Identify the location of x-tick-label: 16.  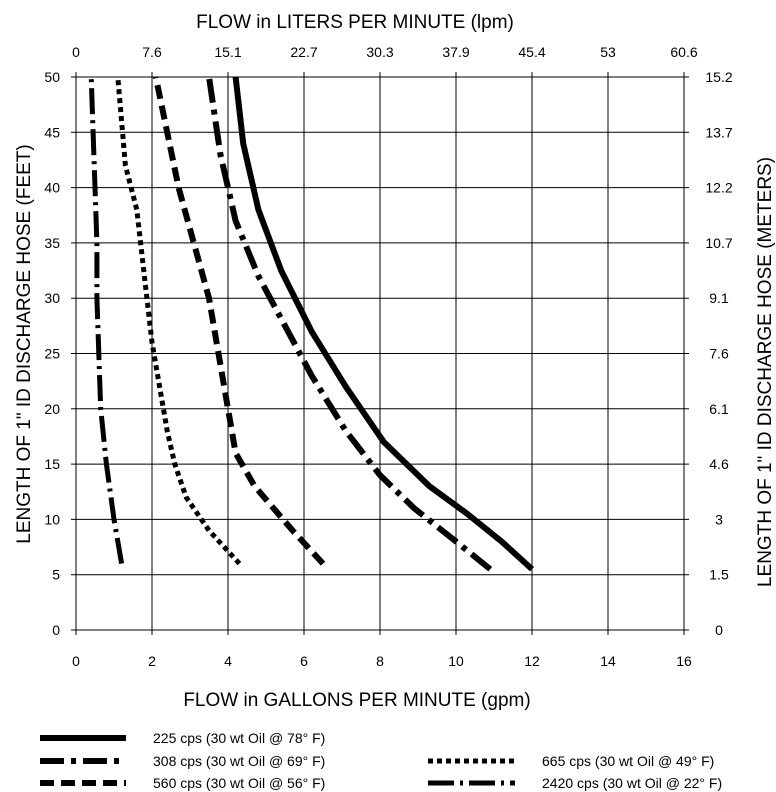
(684, 661).